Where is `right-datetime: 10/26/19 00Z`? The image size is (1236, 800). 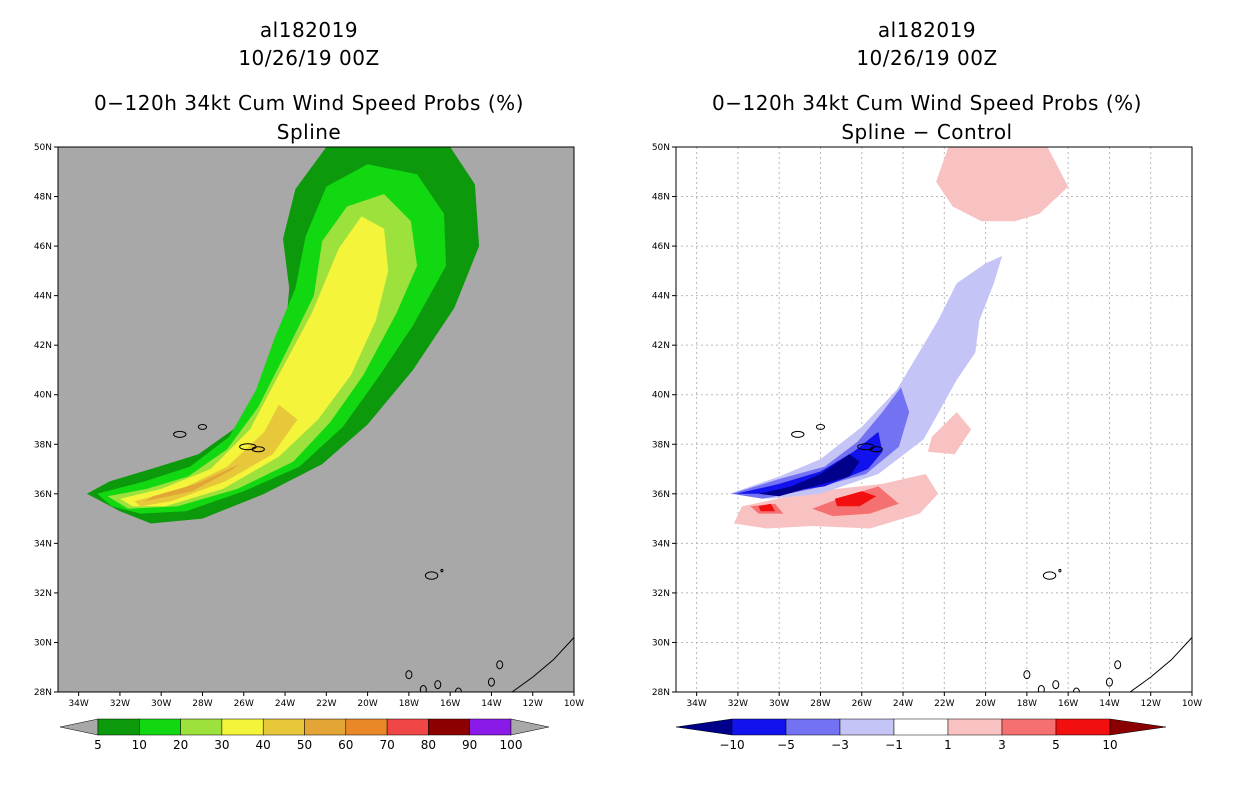 right-datetime: 10/26/19 00Z is located at coordinates (927, 58).